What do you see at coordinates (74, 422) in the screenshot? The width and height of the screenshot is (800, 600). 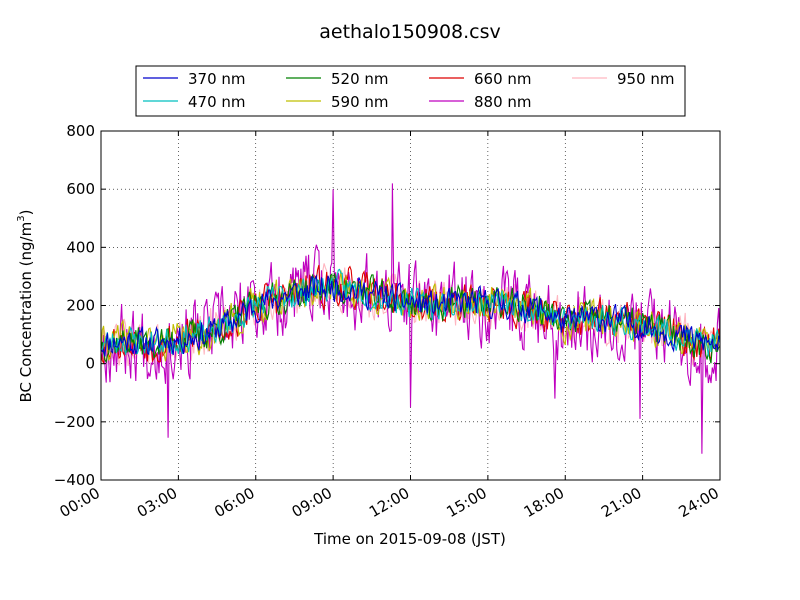 I see `y-tick-label: −200` at bounding box center [74, 422].